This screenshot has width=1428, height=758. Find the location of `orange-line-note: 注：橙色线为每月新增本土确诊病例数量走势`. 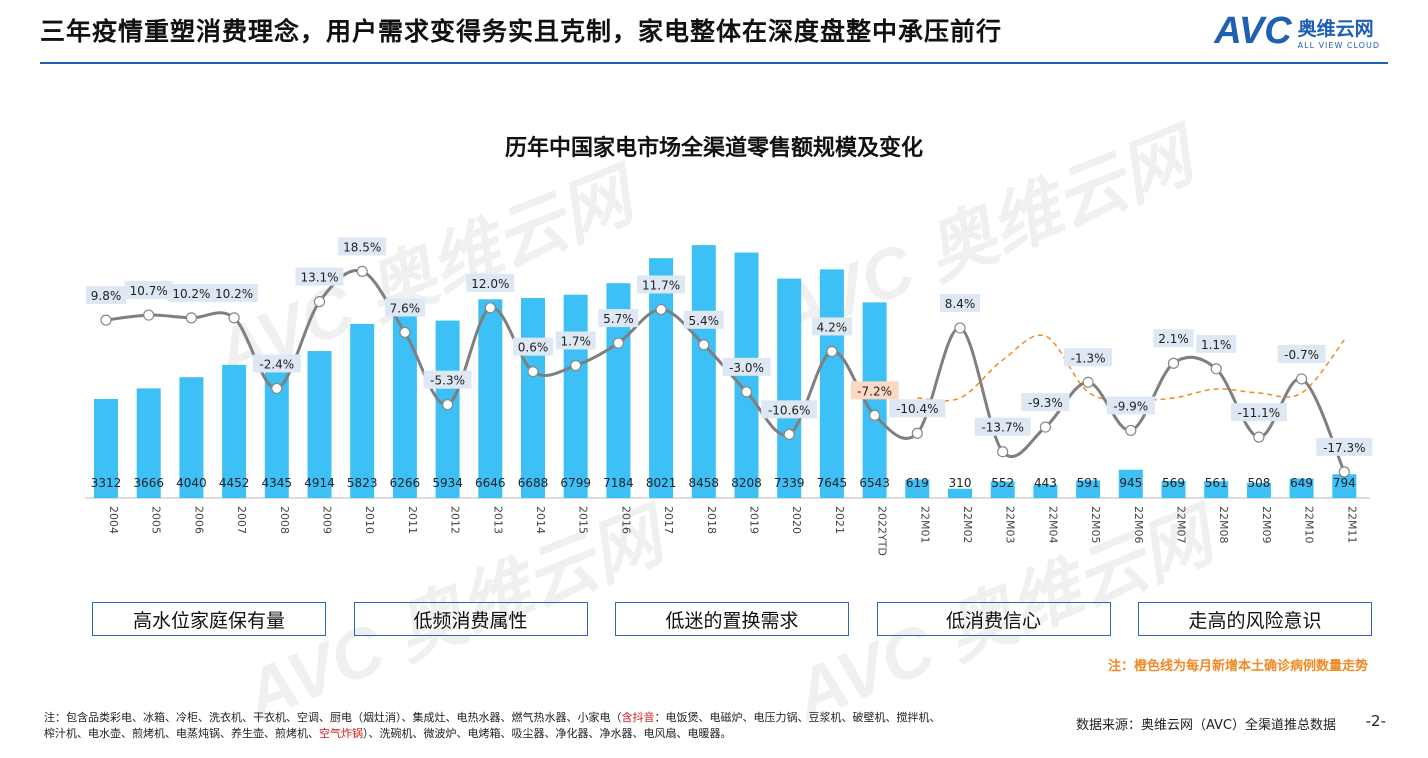

orange-line-note: 注：橙色线为每月新增本土确诊病例数量走势 is located at coordinates (1237, 666).